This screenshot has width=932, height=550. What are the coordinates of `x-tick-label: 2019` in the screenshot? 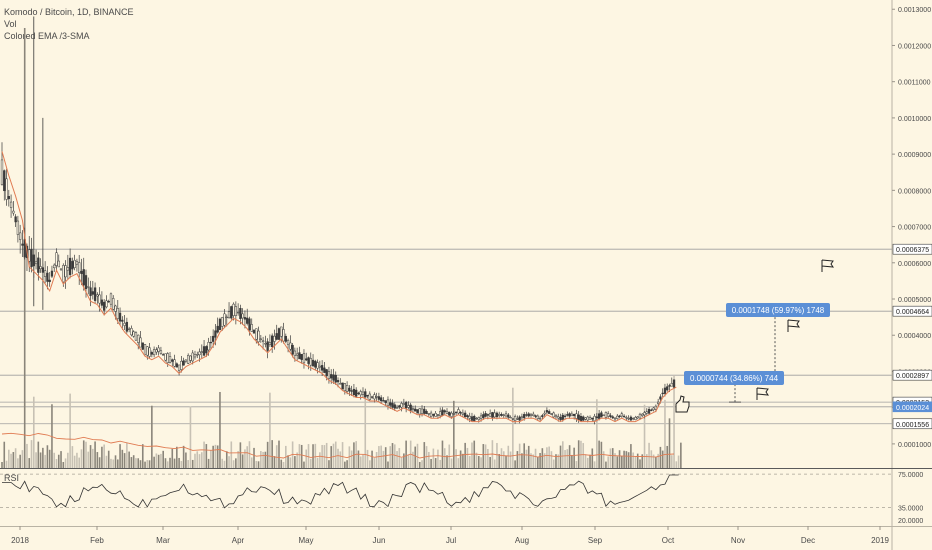 It's located at (880, 540).